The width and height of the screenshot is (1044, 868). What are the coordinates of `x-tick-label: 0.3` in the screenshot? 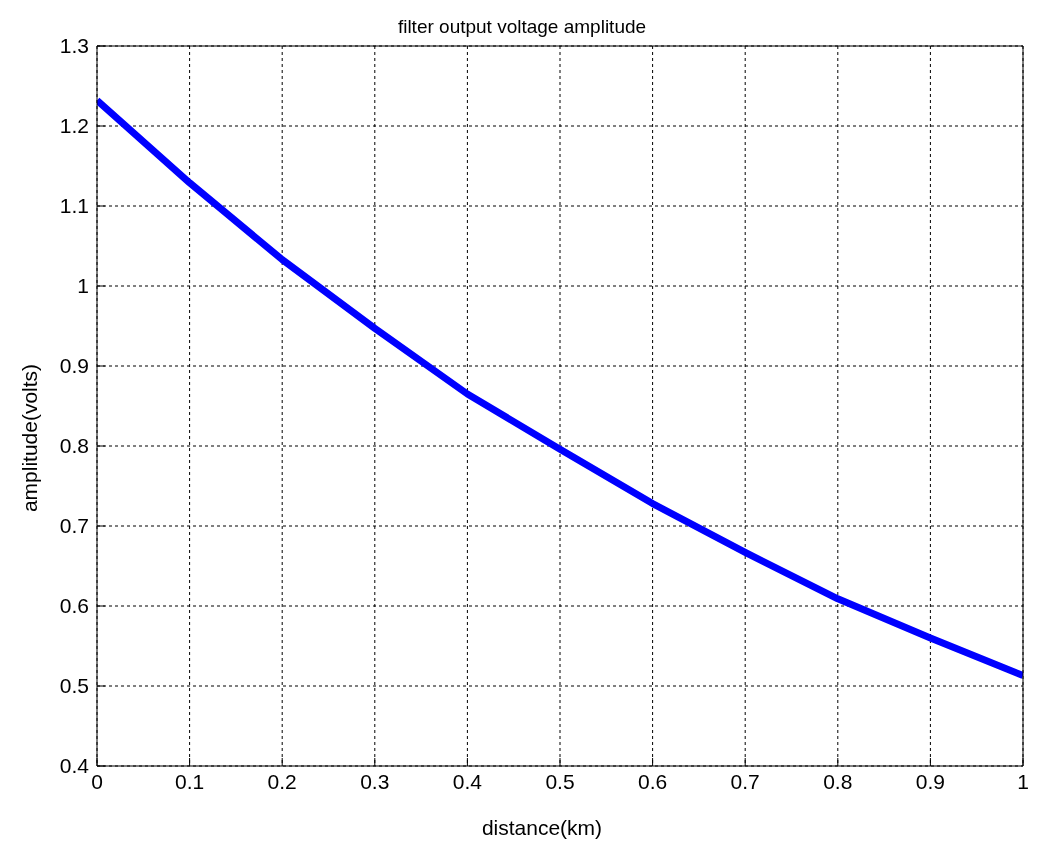 It's located at (375, 781).